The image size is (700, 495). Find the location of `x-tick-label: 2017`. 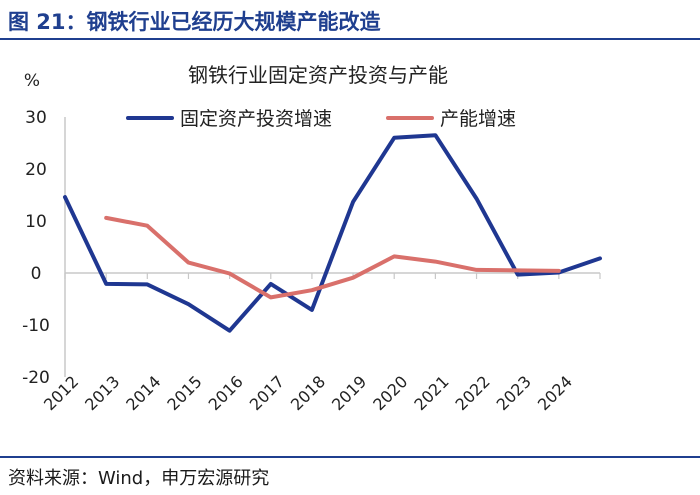

x-tick-label: 2017 is located at coordinates (267, 393).